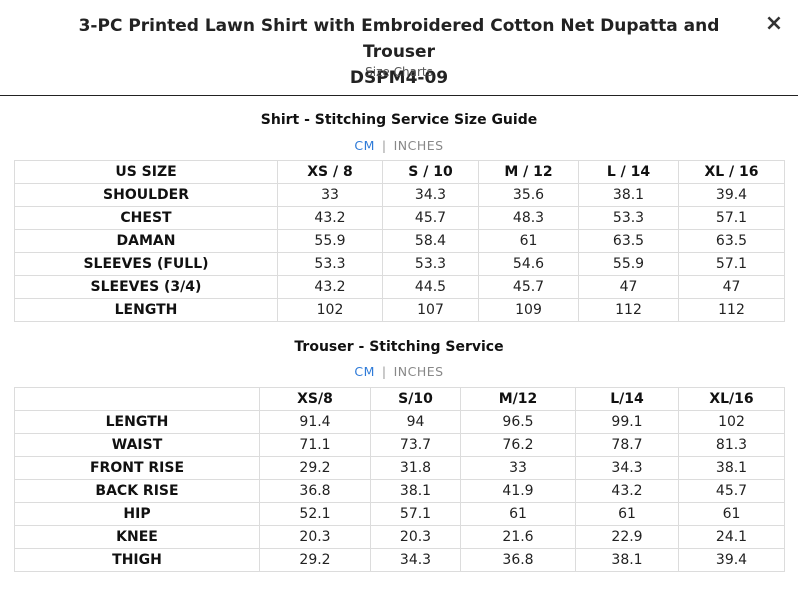  I want to click on table-row: LENGTH 102 107 109 112 112, so click(399, 310).